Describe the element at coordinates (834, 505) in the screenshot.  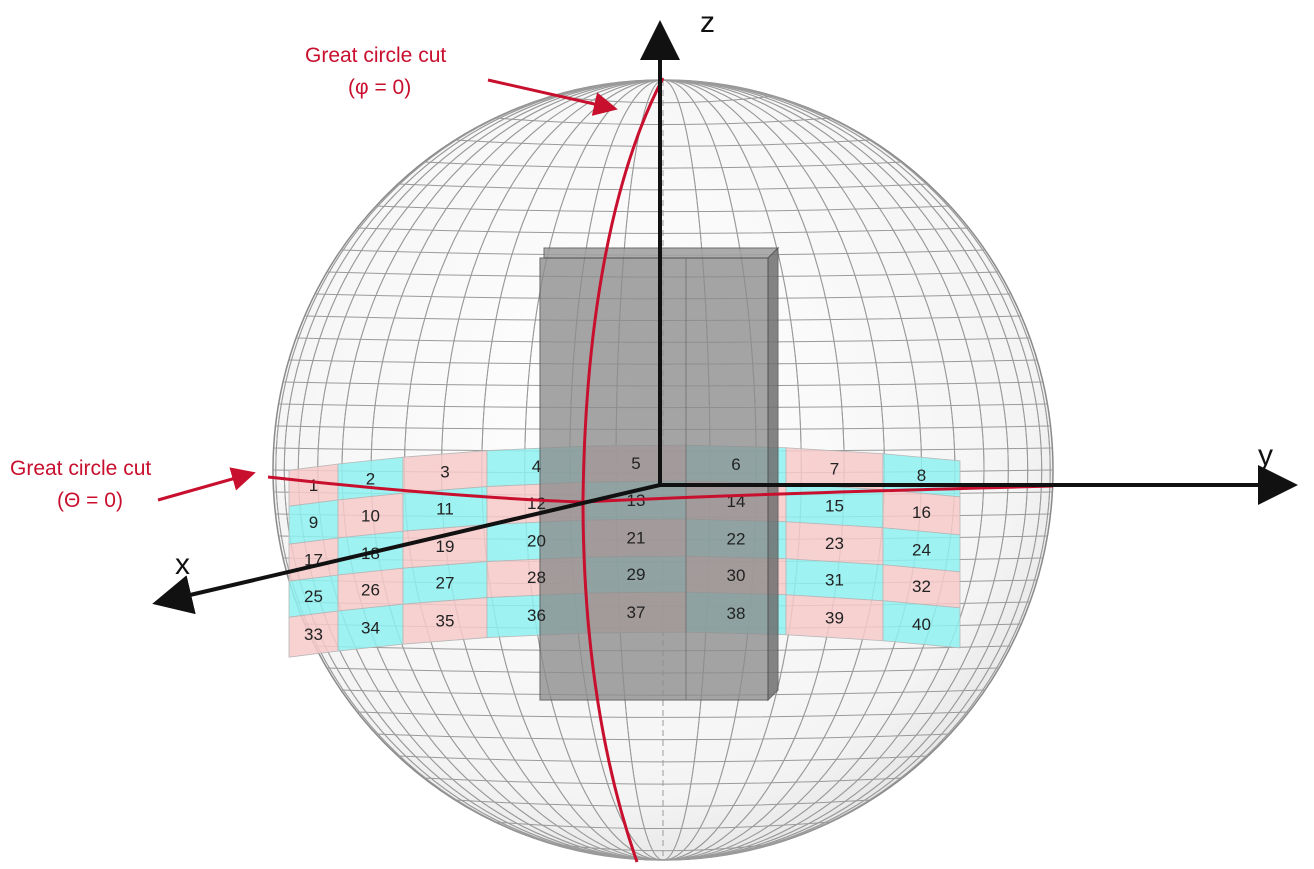
I see `cell-number-label: 15` at that location.